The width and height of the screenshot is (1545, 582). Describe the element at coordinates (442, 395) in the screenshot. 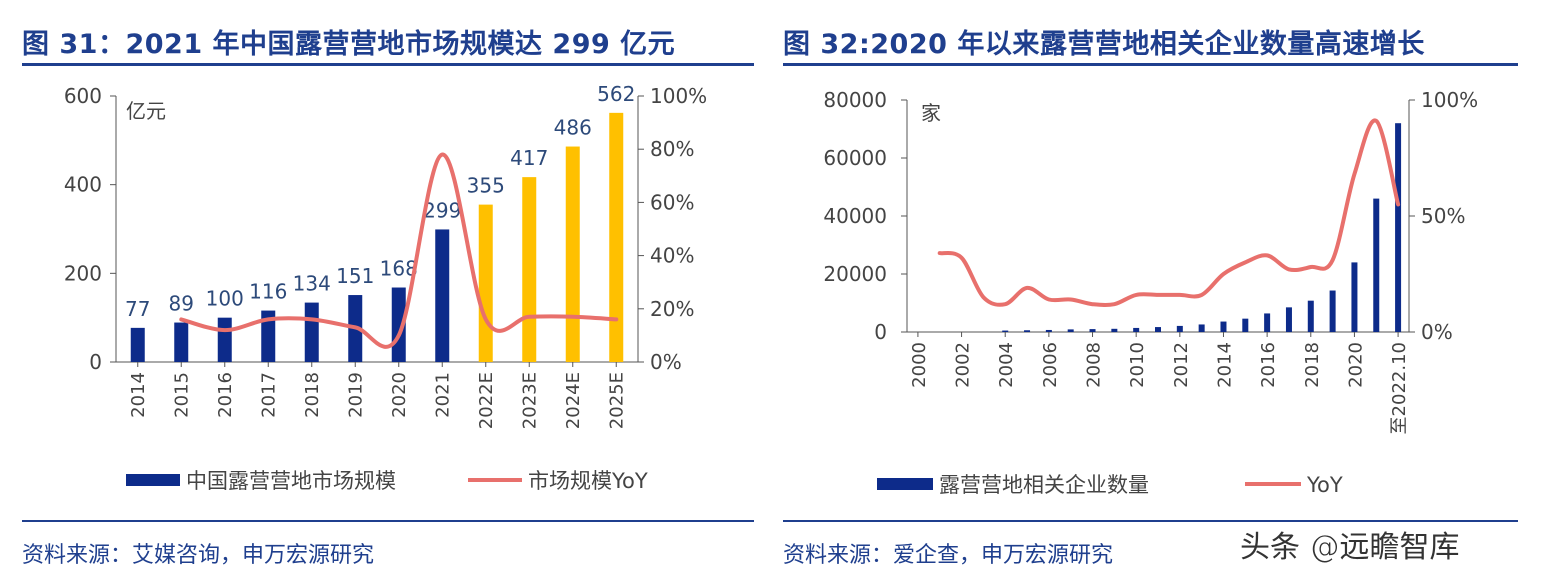

I see `x-tick-label: 2021` at that location.